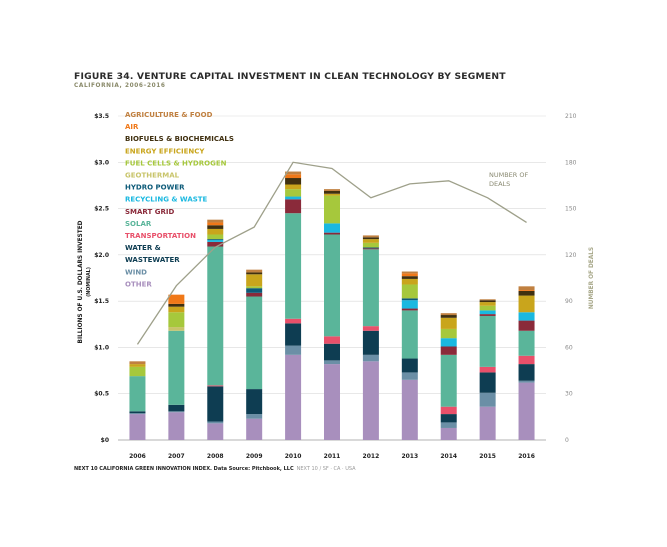 This screenshot has height=547, width=667. I want to click on y2-tick-label: 150, so click(571, 209).